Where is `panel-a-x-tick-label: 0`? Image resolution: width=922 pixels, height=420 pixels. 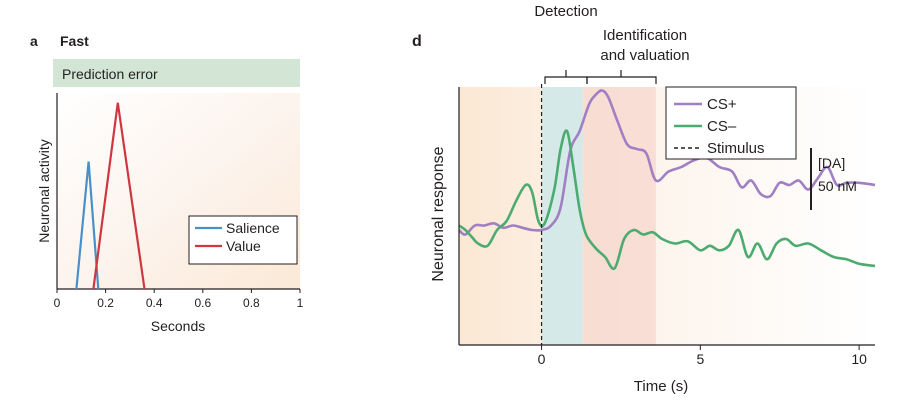
panel-a-x-tick-label: 0 is located at coordinates (57, 303).